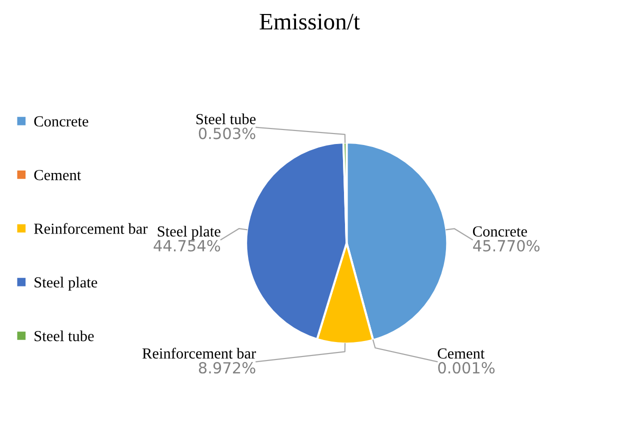 The height and width of the screenshot is (434, 619). What do you see at coordinates (227, 368) in the screenshot?
I see `data-label: 8.972%` at bounding box center [227, 368].